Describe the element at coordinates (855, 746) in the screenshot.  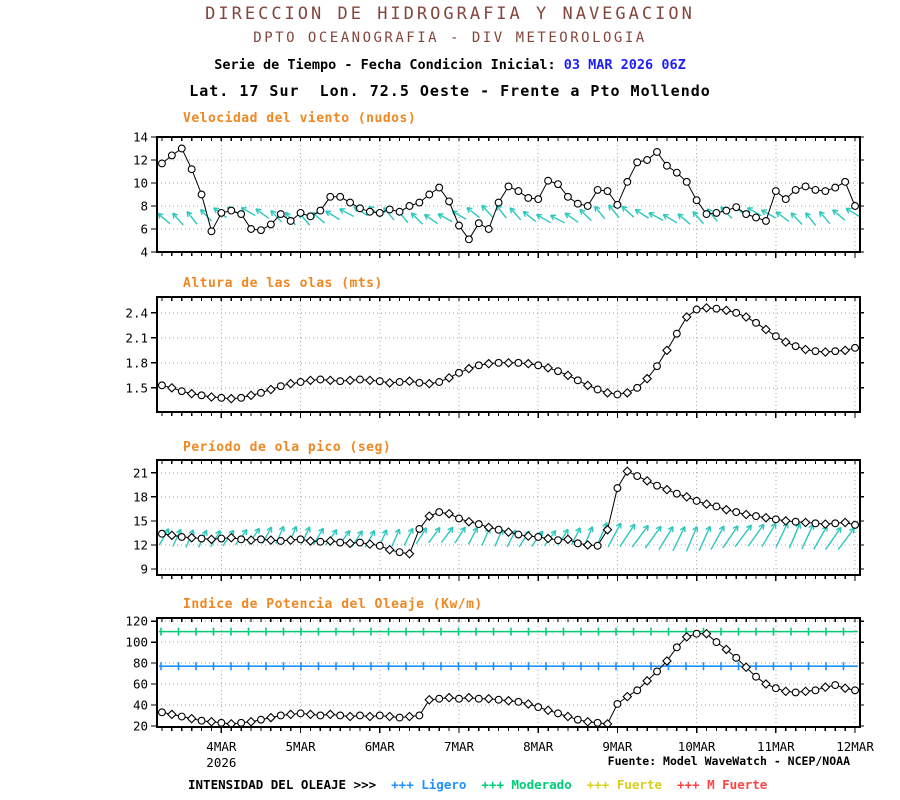
I see `svg-text: 12MAR` at that location.